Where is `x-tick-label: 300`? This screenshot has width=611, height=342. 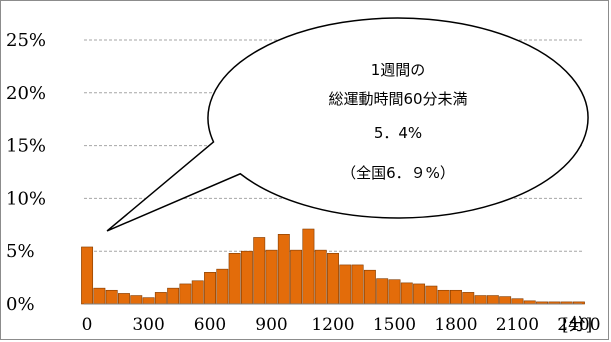
x-tick-label: 300 is located at coordinates (148, 325).